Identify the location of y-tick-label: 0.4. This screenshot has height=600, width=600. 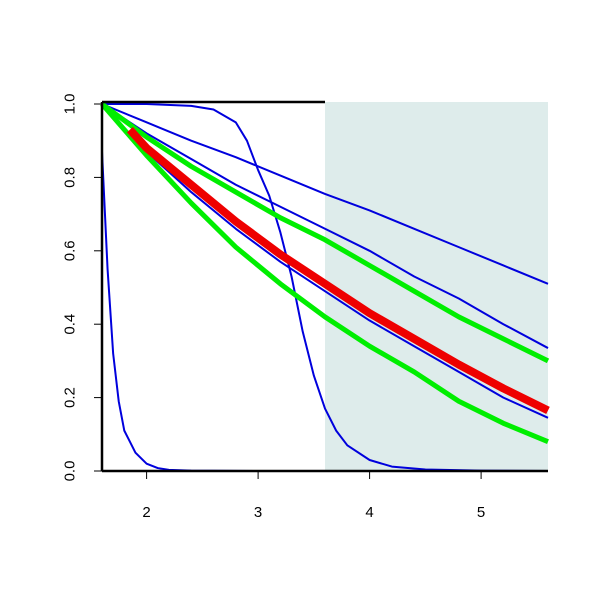
(70, 324).